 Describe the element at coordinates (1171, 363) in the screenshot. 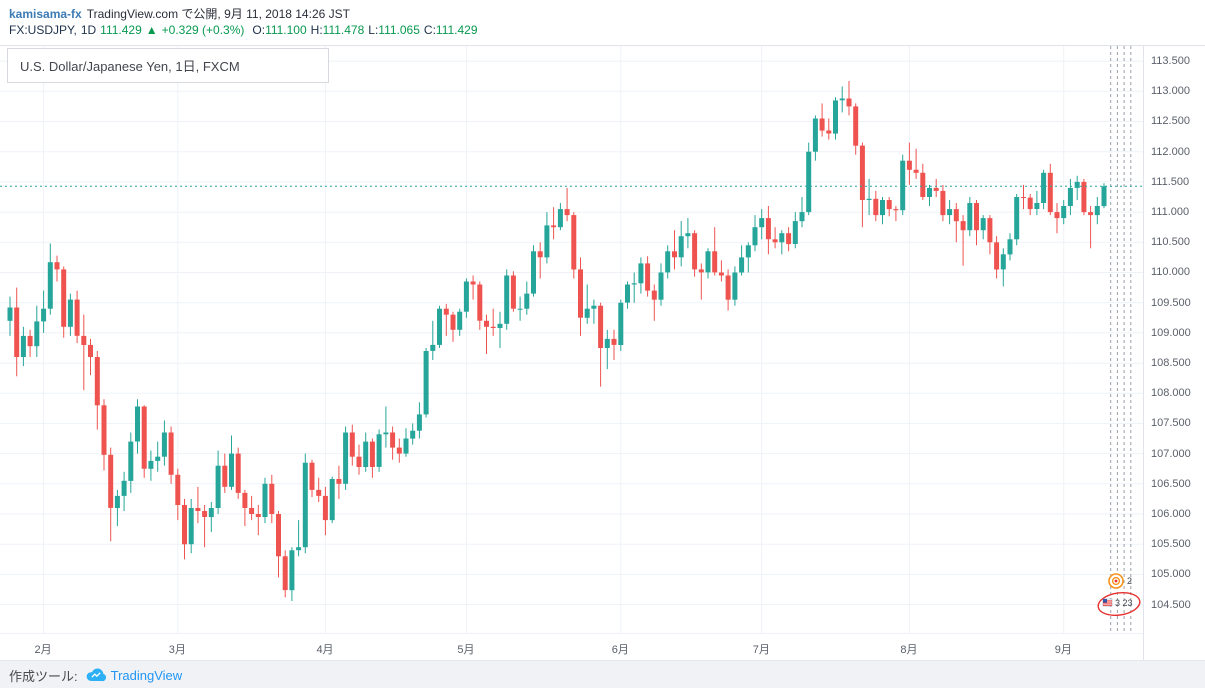

I see `price-tick-label: 108.500` at that location.